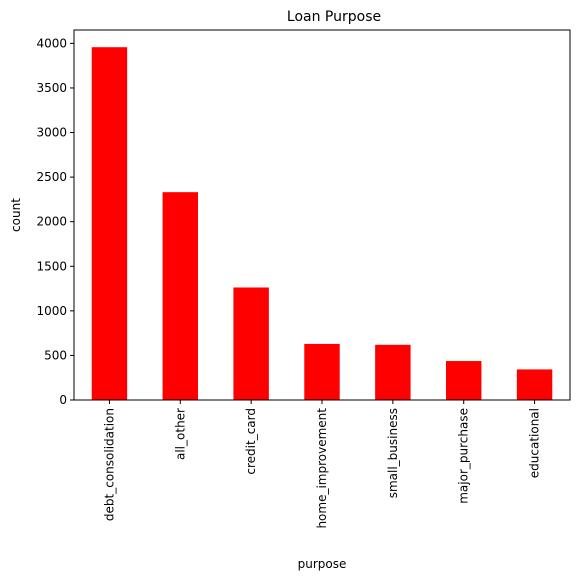 This screenshot has width=580, height=582. I want to click on y-axis-label: count, so click(16, 215).